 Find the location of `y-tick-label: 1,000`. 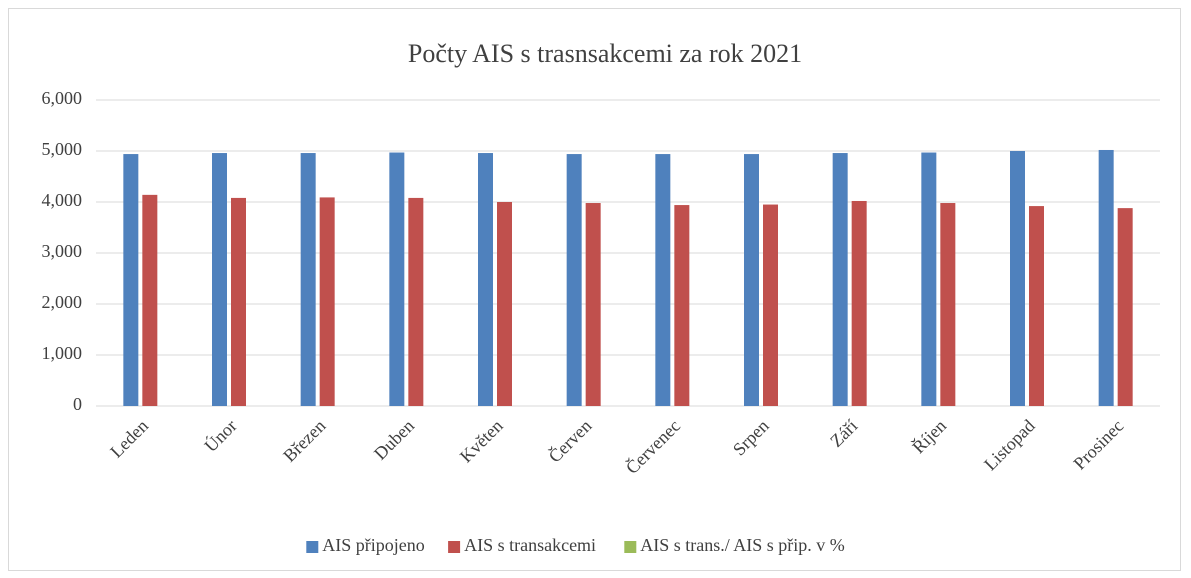

y-tick-label: 1,000 is located at coordinates (62, 353).